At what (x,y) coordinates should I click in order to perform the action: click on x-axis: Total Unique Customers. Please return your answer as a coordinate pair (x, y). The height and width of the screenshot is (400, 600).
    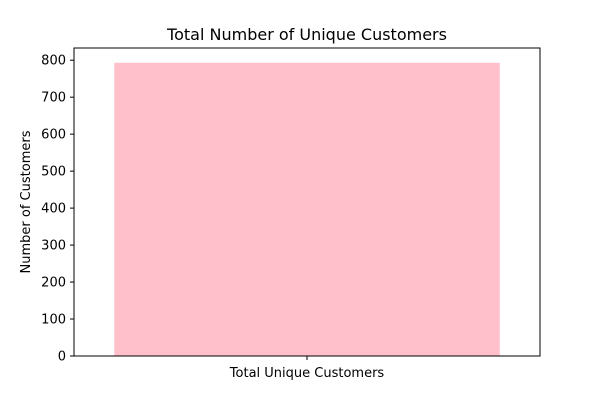
    Looking at the image, I should click on (307, 368).